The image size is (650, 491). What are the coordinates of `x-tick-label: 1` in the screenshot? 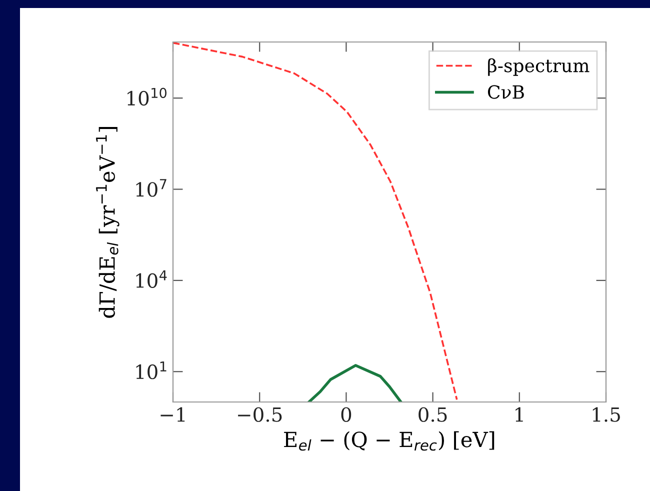 It's located at (519, 414).